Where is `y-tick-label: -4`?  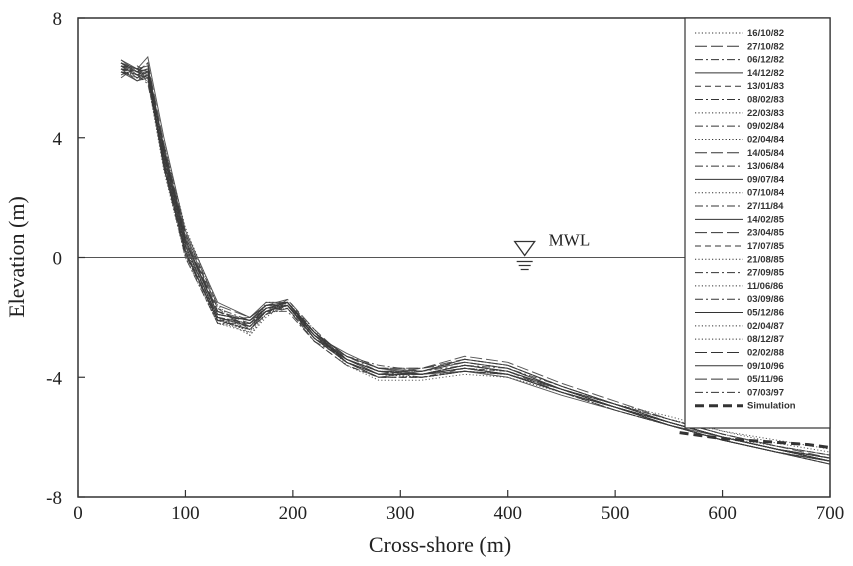 y-tick-label: -4 is located at coordinates (54, 378).